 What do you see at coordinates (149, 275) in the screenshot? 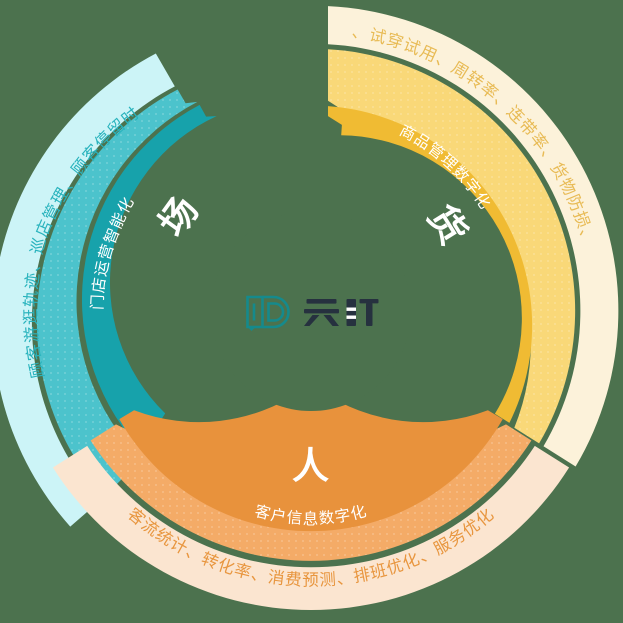
I see `sector-chang-inner-band` at bounding box center [149, 275].